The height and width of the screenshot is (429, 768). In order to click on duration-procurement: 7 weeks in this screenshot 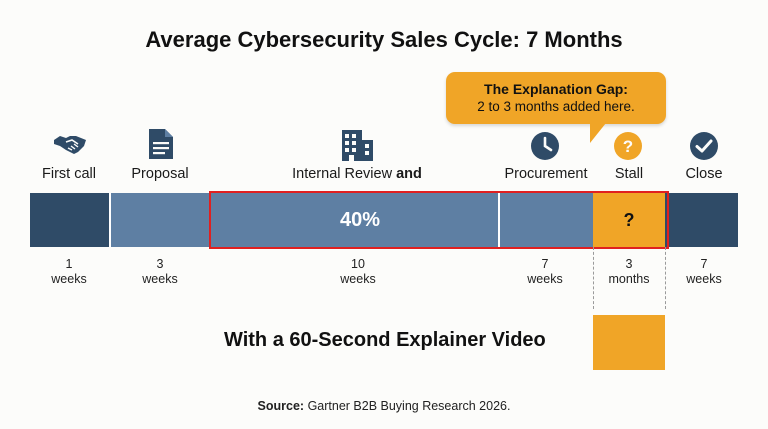, I will do `click(545, 272)`.